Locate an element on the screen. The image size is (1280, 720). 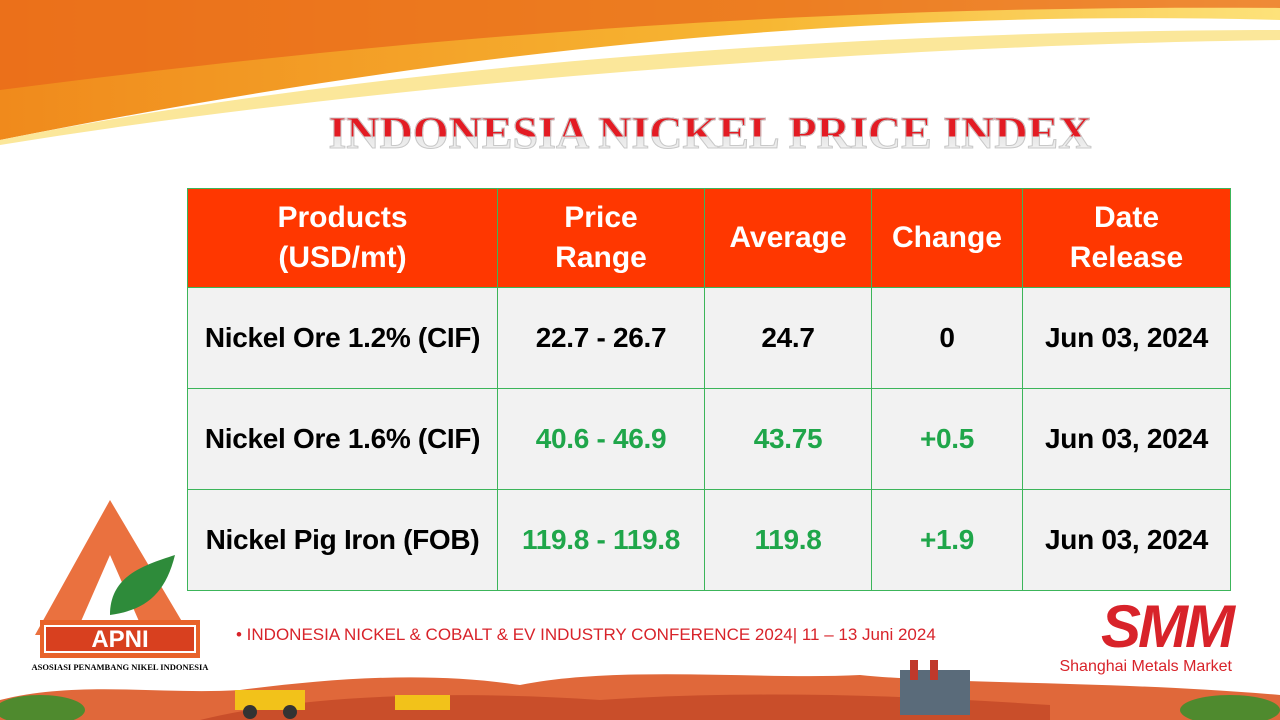
product-cell: Nickel Ore 1.6% (CIF) is located at coordinates (342, 439).